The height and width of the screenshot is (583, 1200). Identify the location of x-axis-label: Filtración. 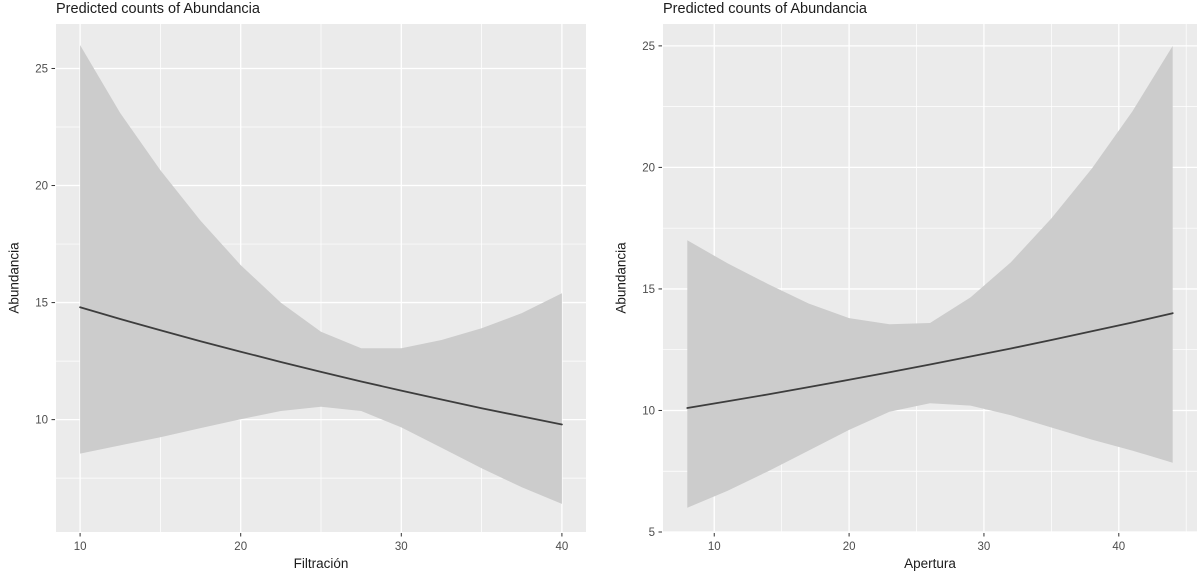
(321, 563).